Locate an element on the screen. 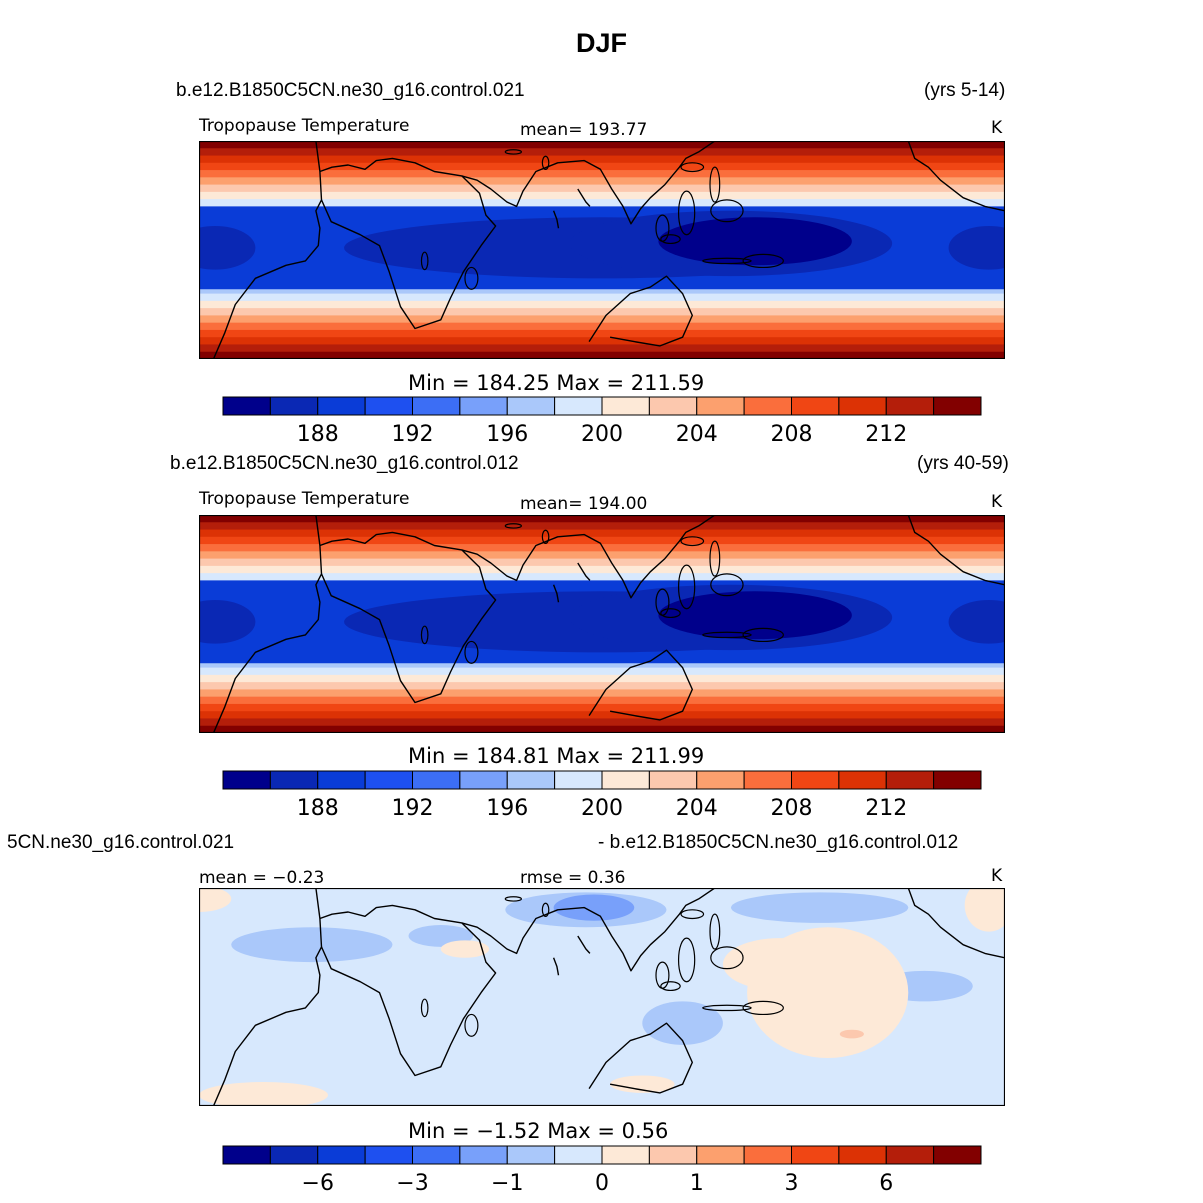 Image resolution: width=1203 pixels, height=1203 pixels. mean-label-2: mean= 194.00 is located at coordinates (584, 504).